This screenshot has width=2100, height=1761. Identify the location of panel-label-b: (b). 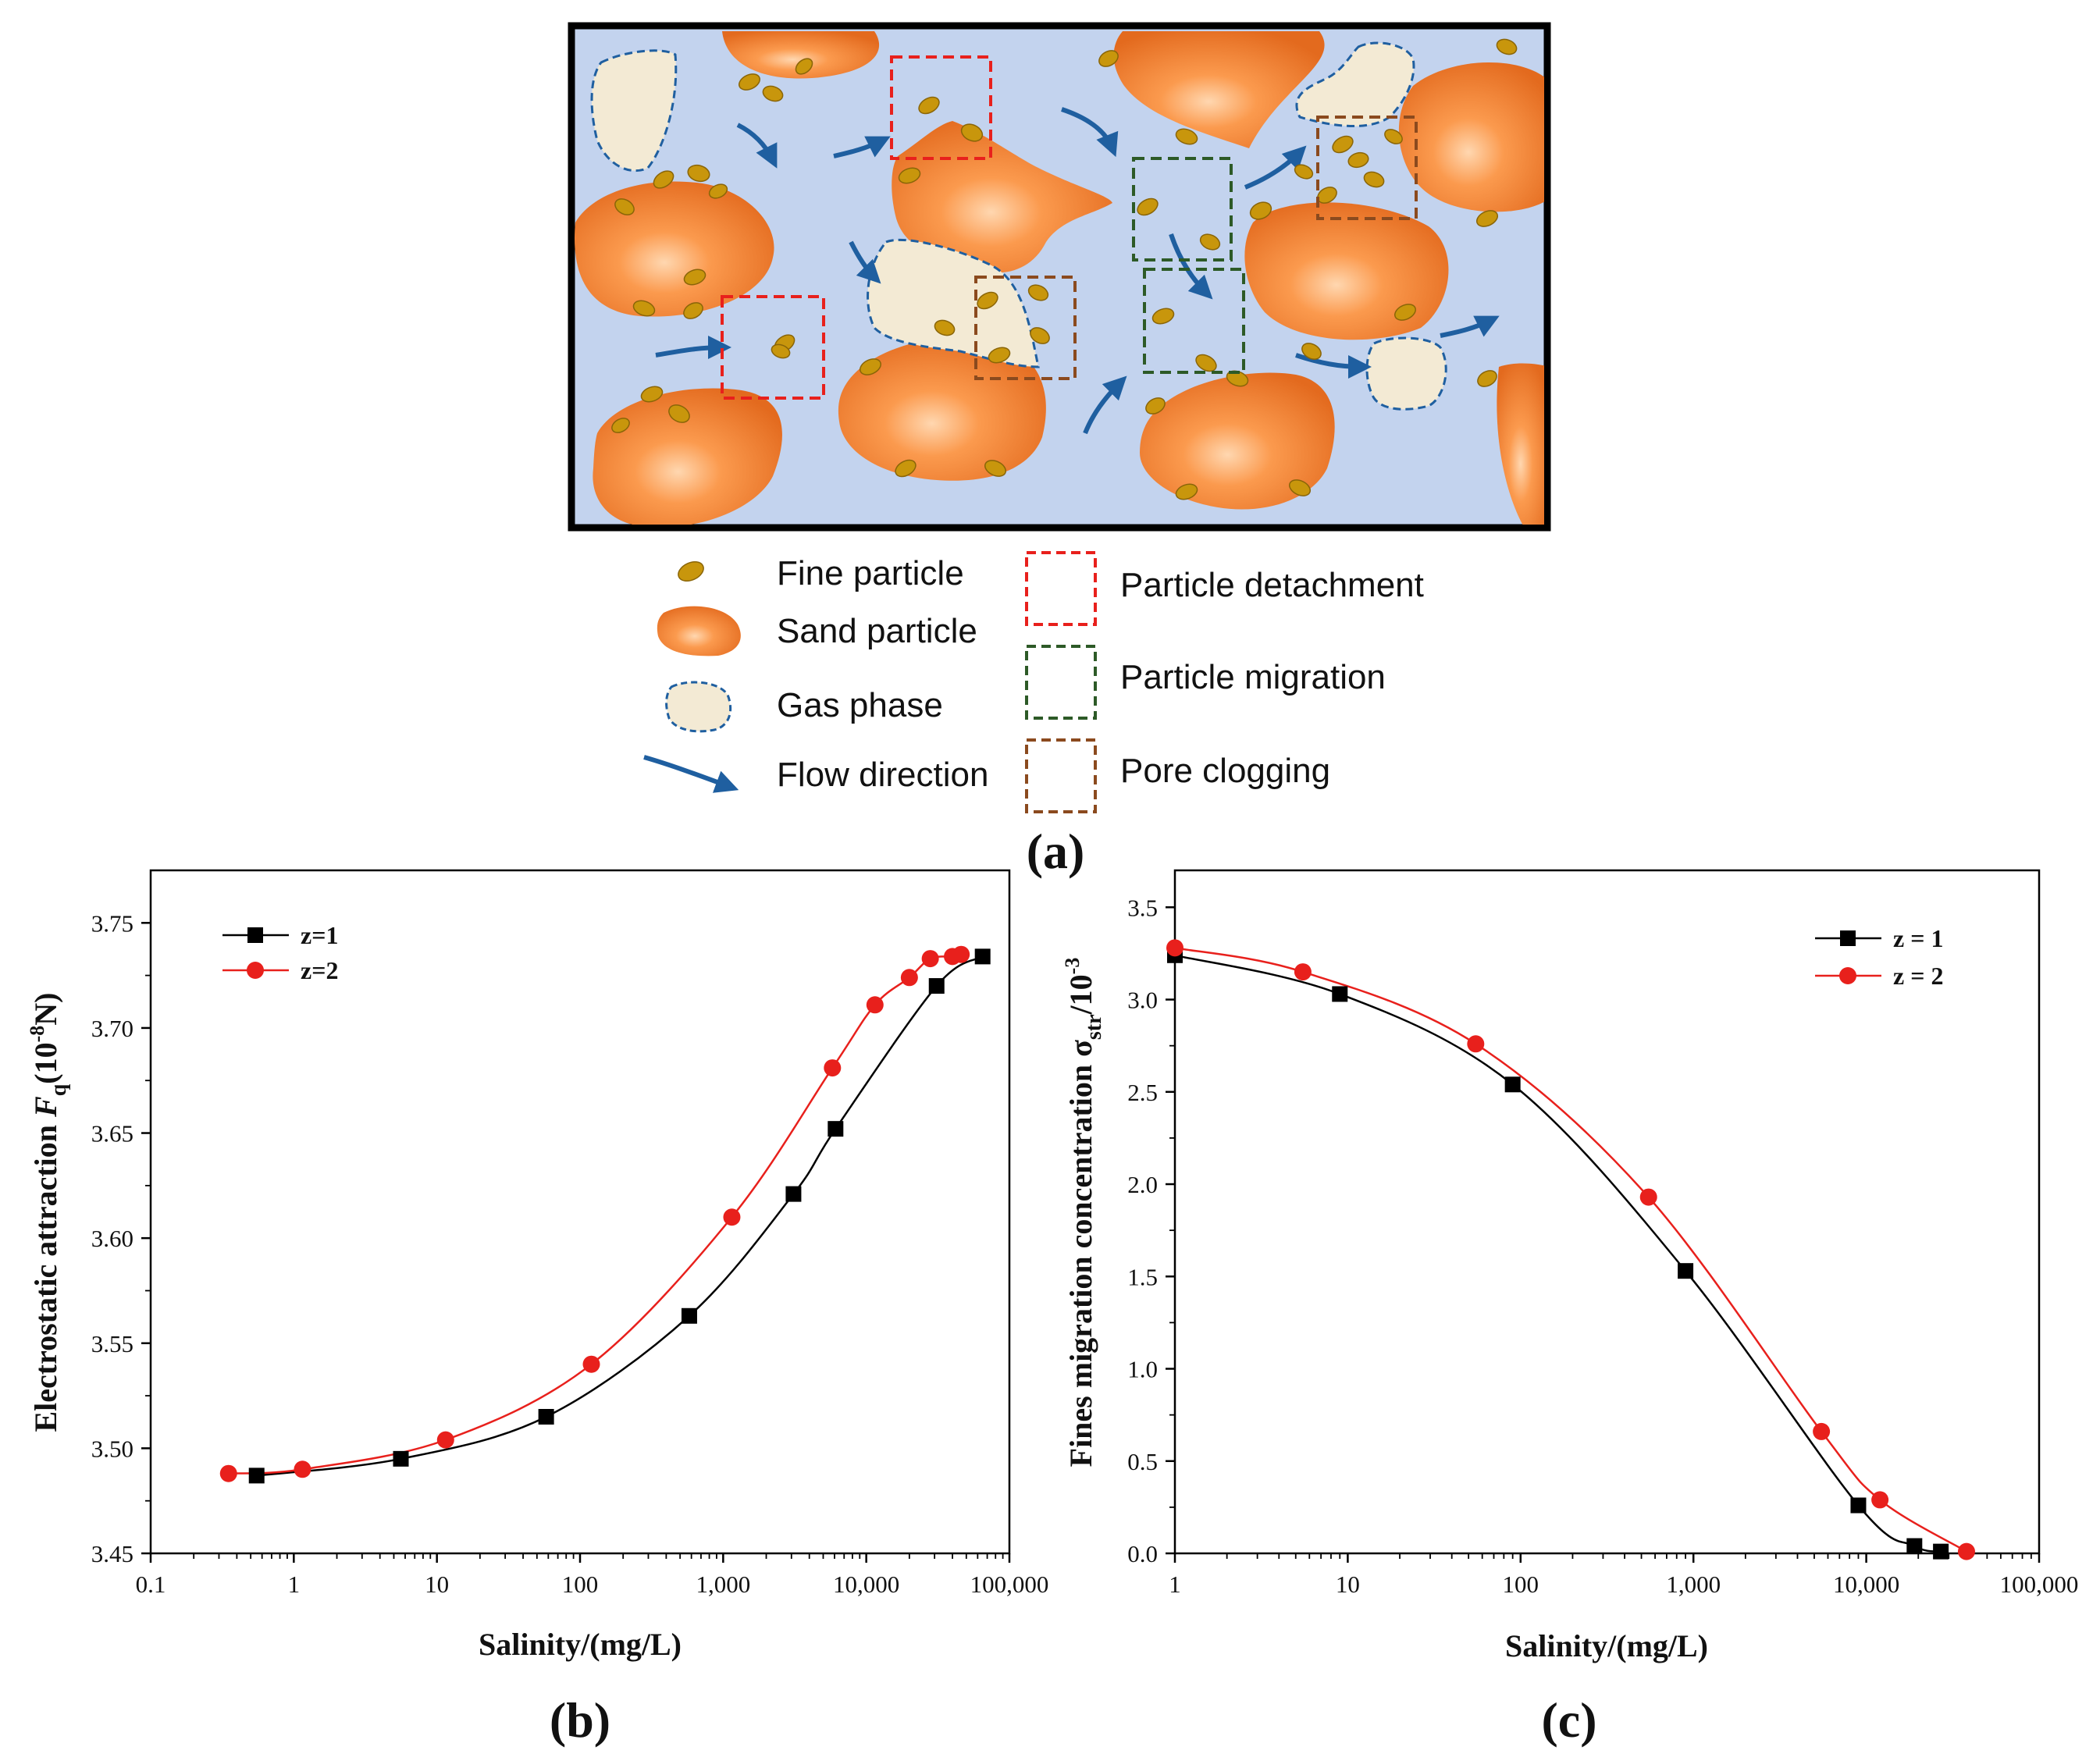
(580, 1720).